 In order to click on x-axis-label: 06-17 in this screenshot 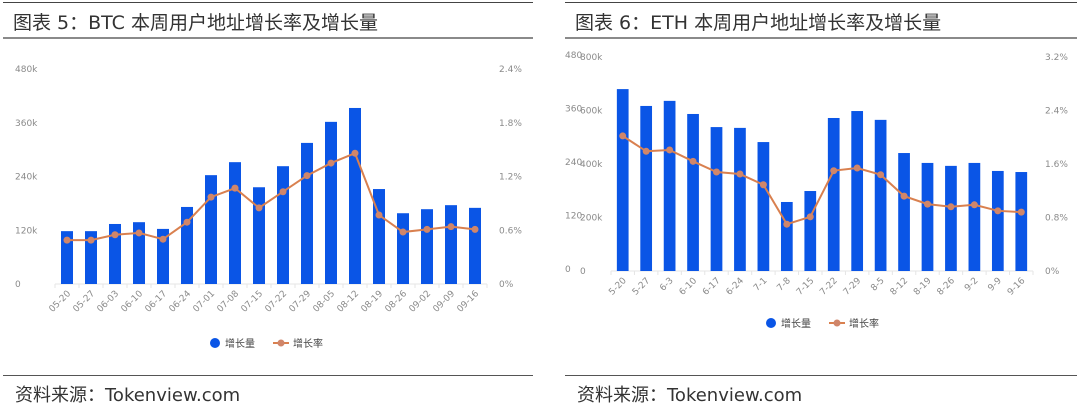, I will do `click(157, 302)`.